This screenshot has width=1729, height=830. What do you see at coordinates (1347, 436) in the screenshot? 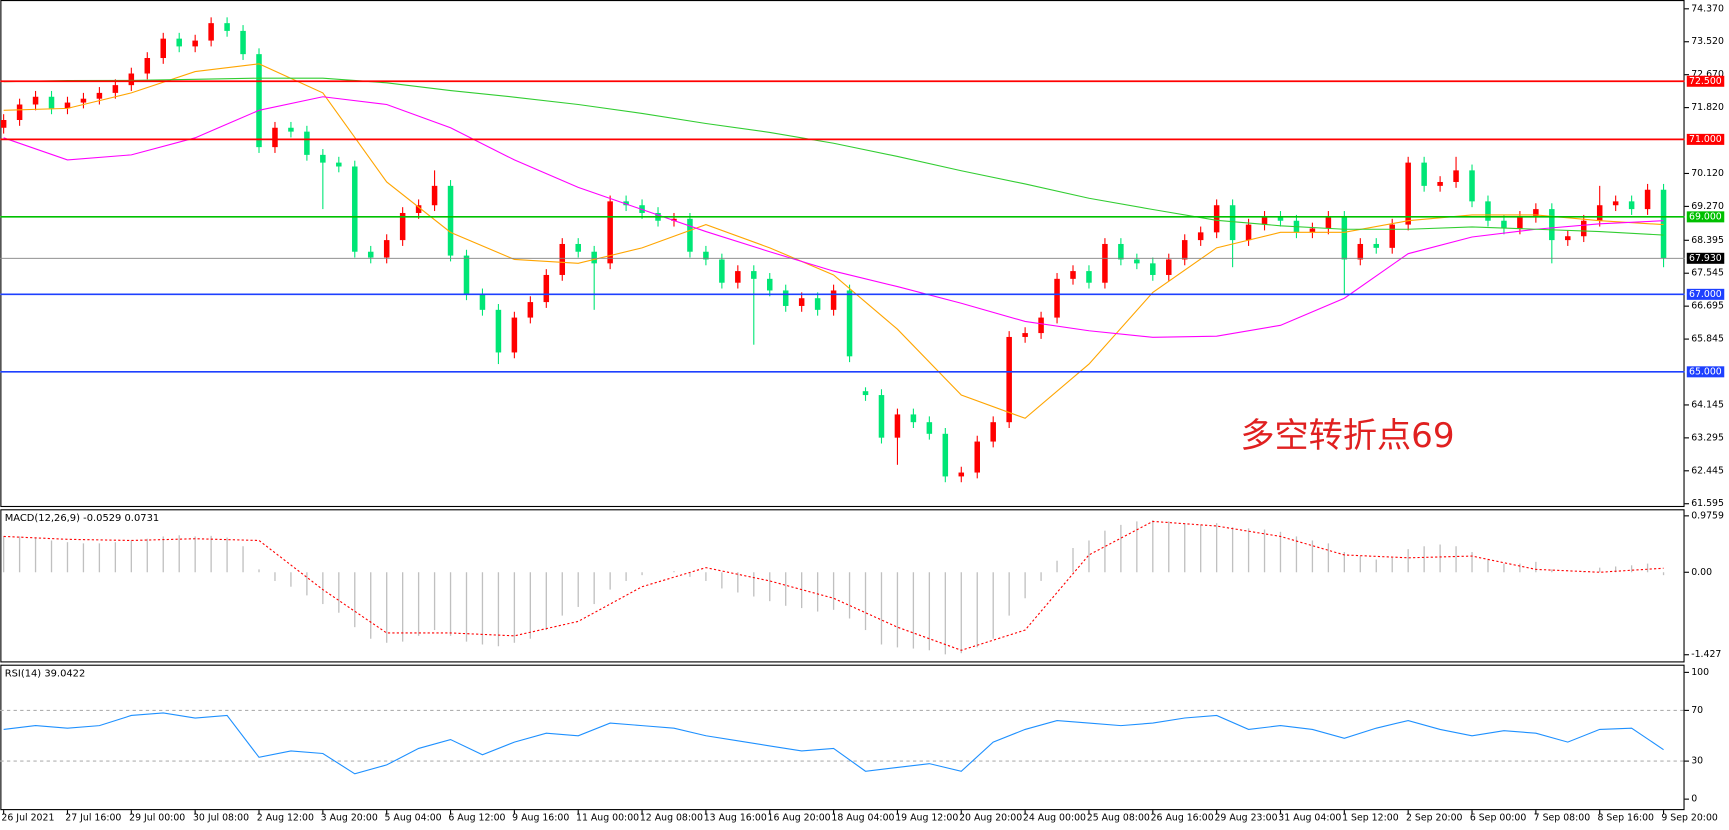
I see `annotation: 多空转折点69` at bounding box center [1347, 436].